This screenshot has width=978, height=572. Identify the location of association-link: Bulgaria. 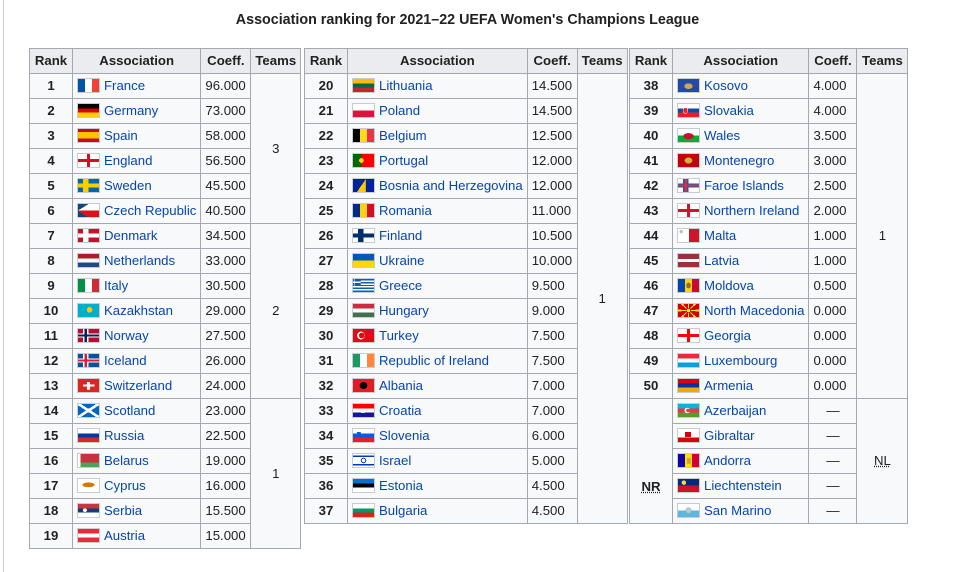
(403, 510).